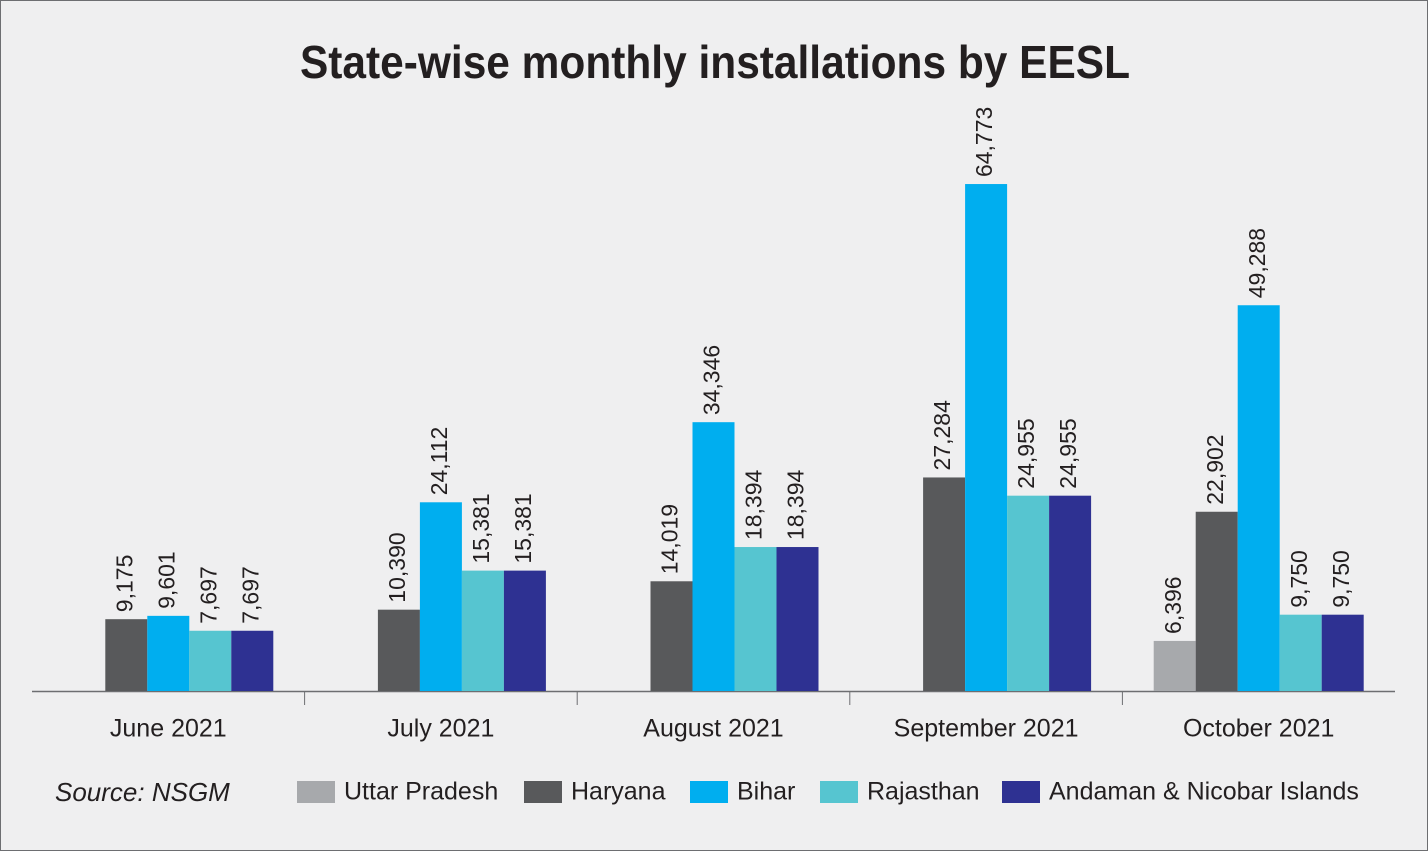  I want to click on value-label: 64,773, so click(984, 142).